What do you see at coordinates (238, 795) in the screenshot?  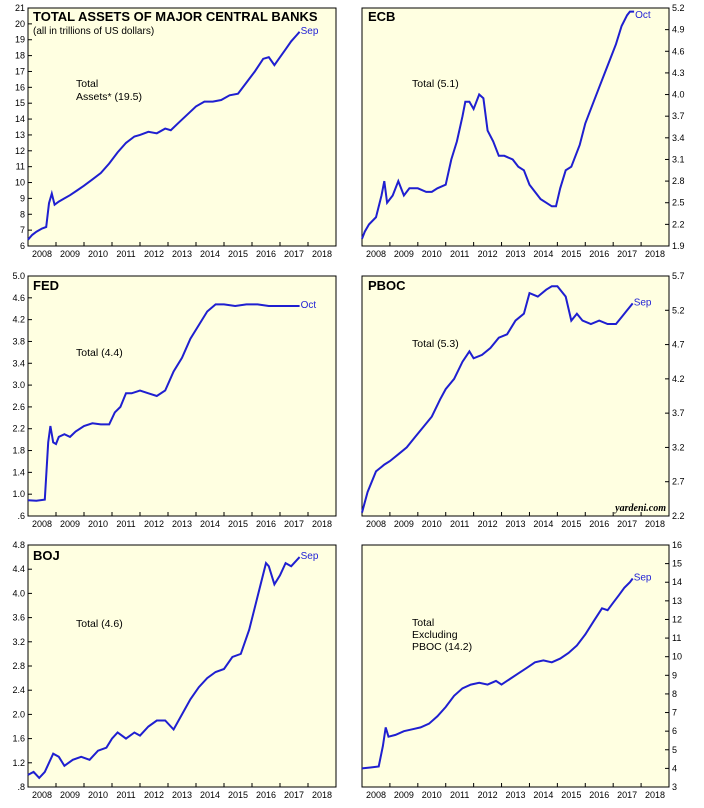 I see `x-tick-label-boj: 2015` at bounding box center [238, 795].